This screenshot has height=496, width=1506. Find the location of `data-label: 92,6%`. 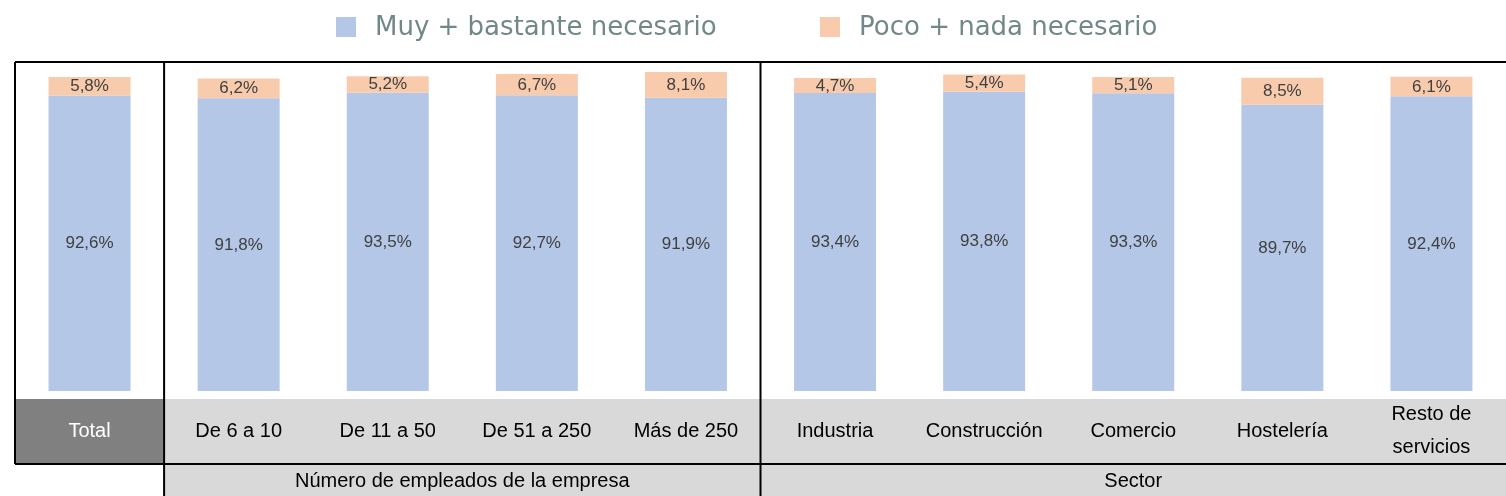

data-label: 92,6% is located at coordinates (89, 243).